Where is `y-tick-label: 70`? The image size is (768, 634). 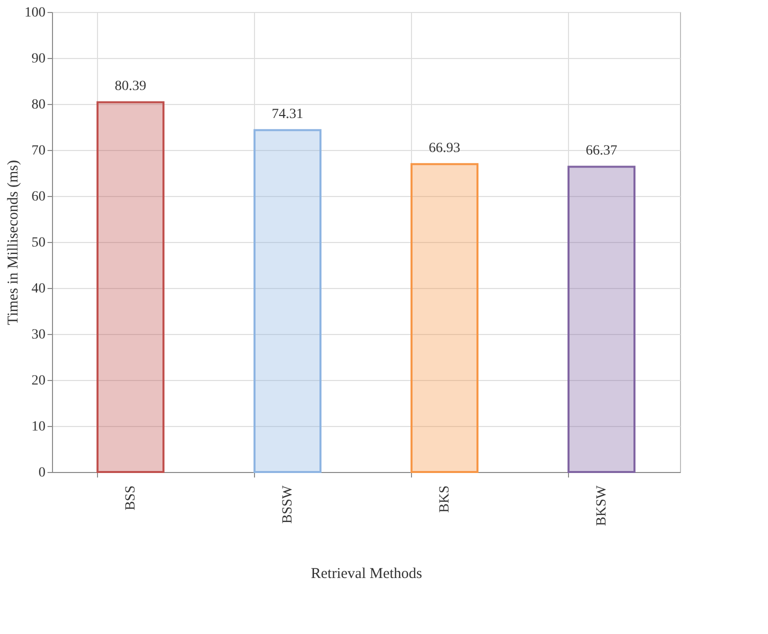
y-tick-label: 70 is located at coordinates (39, 151).